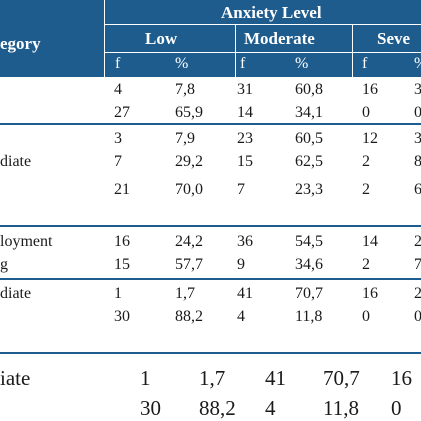 This screenshot has height=421, width=421. What do you see at coordinates (309, 189) in the screenshot?
I see `value-cell: 23,3` at bounding box center [309, 189].